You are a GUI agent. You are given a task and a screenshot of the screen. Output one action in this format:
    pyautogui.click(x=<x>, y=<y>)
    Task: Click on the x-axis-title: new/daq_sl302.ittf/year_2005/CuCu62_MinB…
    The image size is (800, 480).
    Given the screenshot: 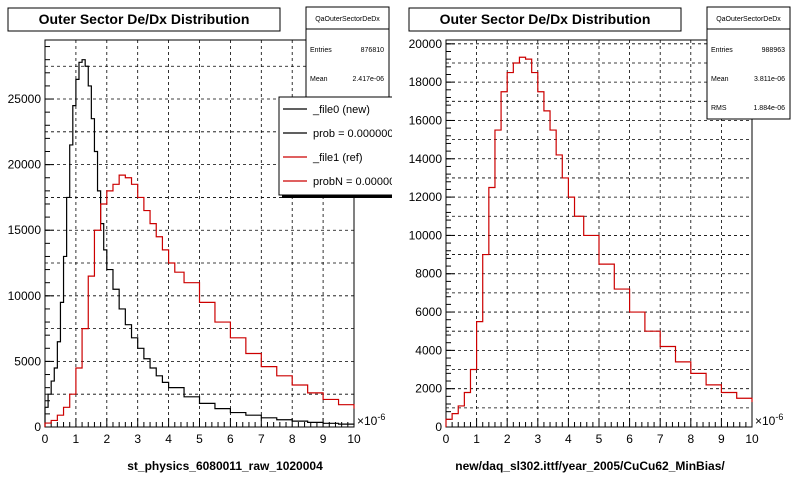 What is the action you would take?
    pyautogui.click(x=590, y=466)
    